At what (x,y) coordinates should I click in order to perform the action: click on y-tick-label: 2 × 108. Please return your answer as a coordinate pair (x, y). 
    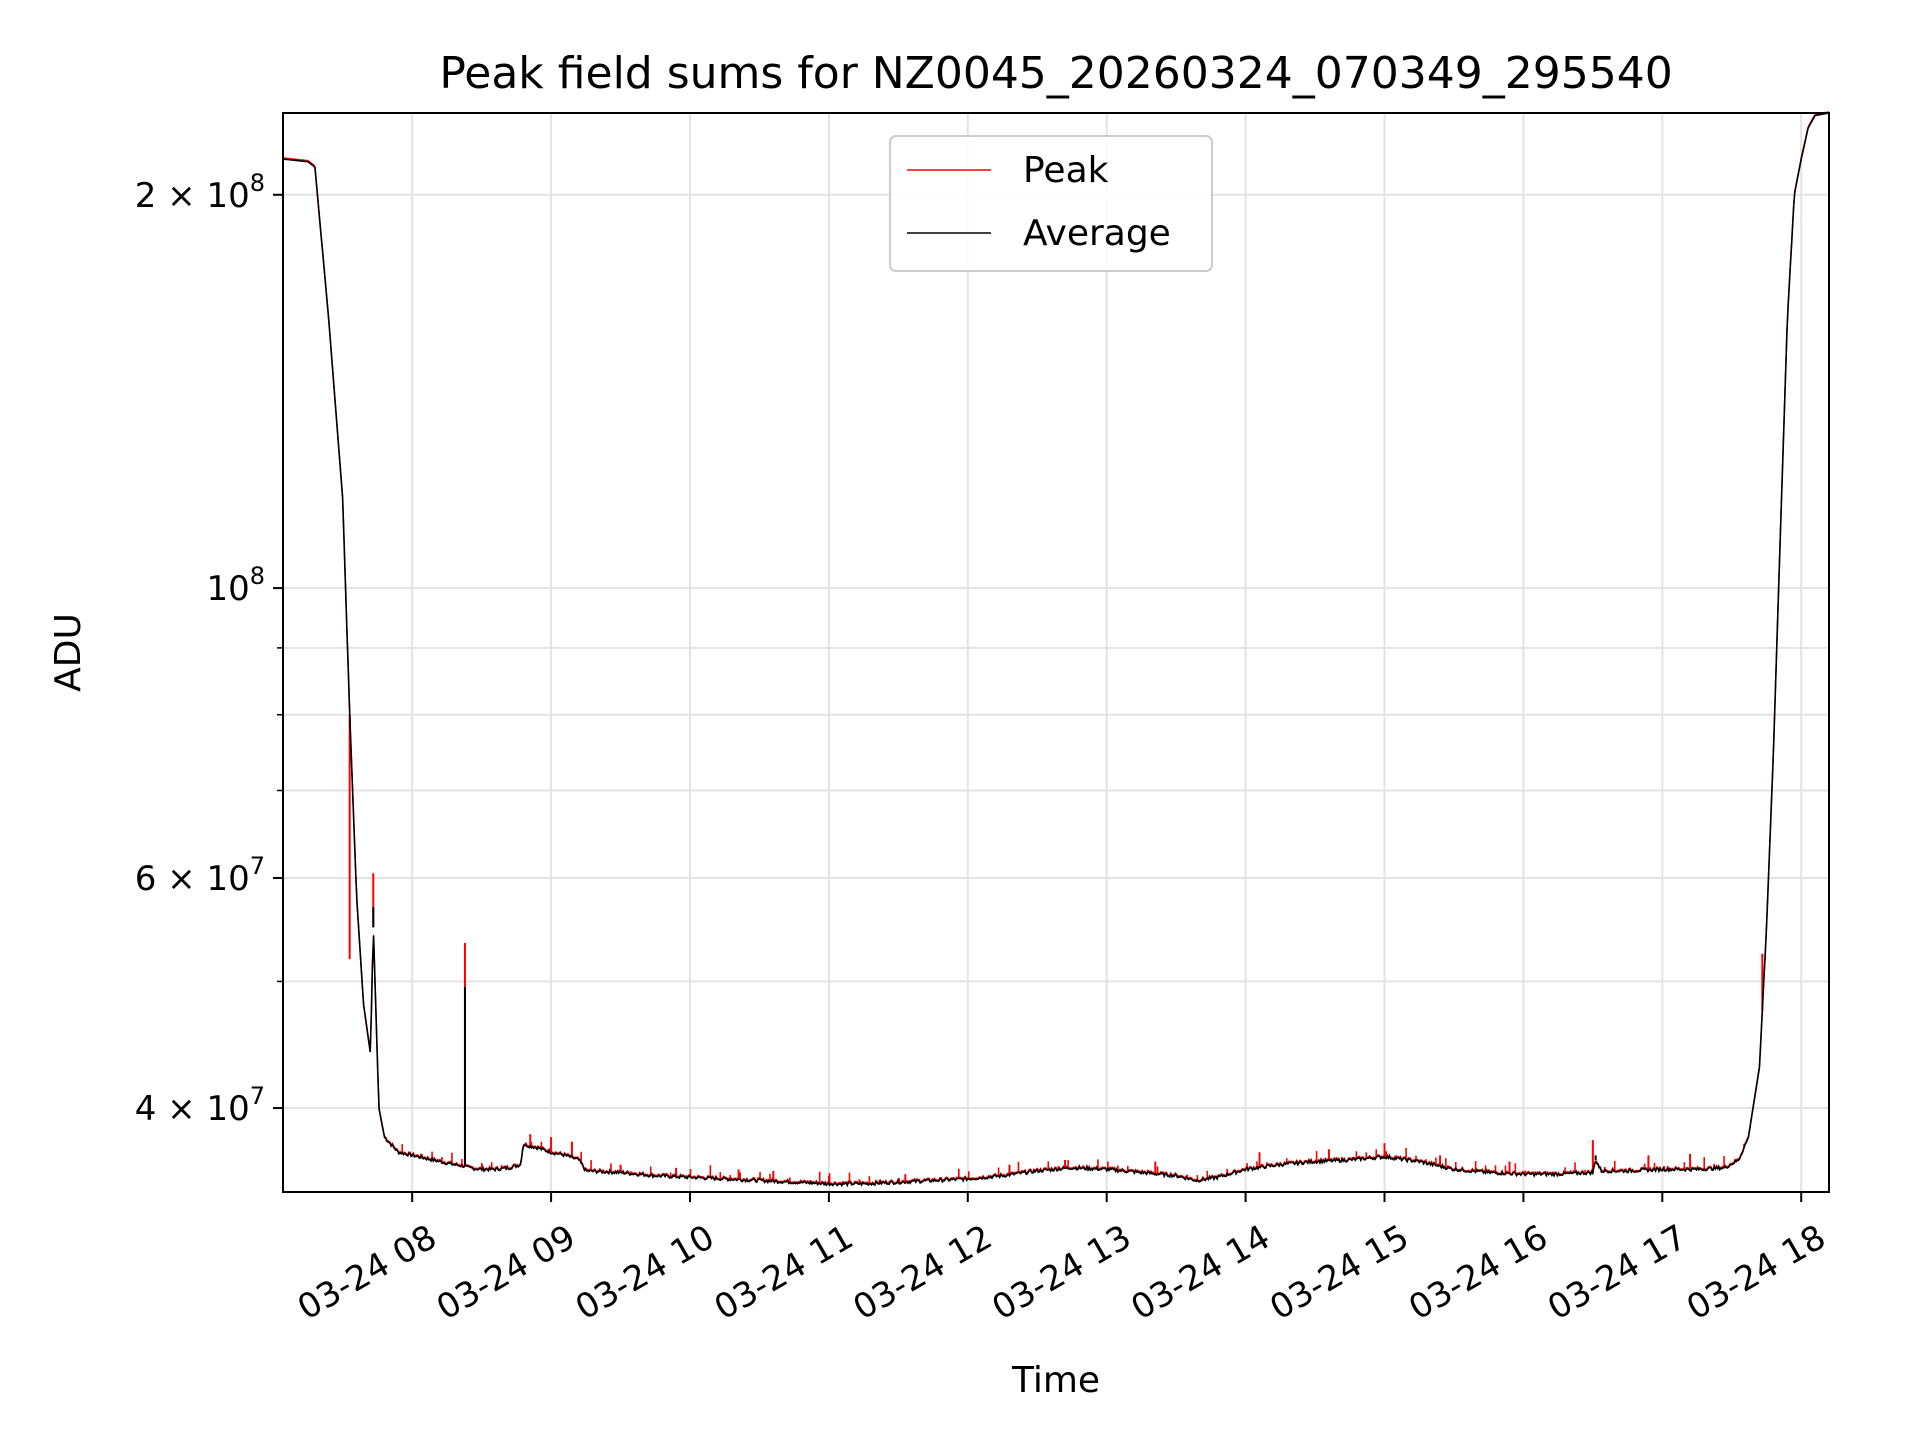
    Looking at the image, I should click on (200, 192).